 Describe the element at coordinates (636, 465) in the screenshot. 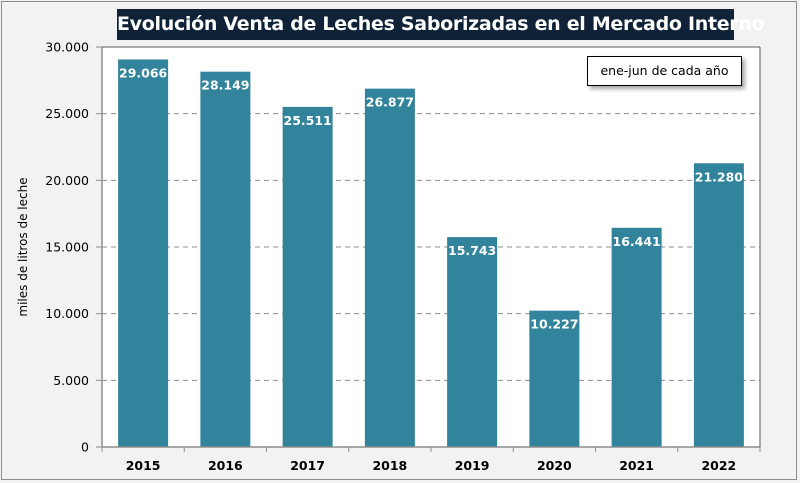

I see `x-tick-label: 2021` at that location.